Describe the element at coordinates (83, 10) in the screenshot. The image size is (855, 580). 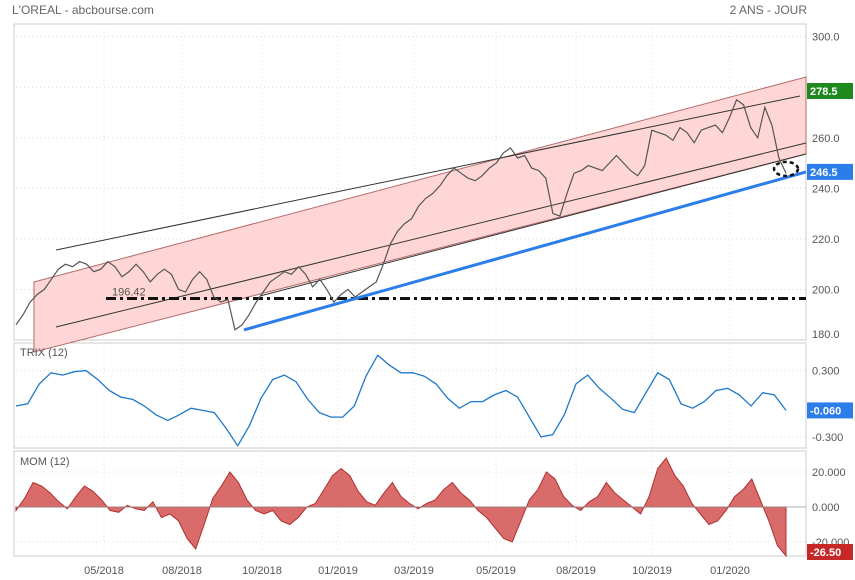
I see `chart-title: L'OREAL - abcbourse.com` at that location.